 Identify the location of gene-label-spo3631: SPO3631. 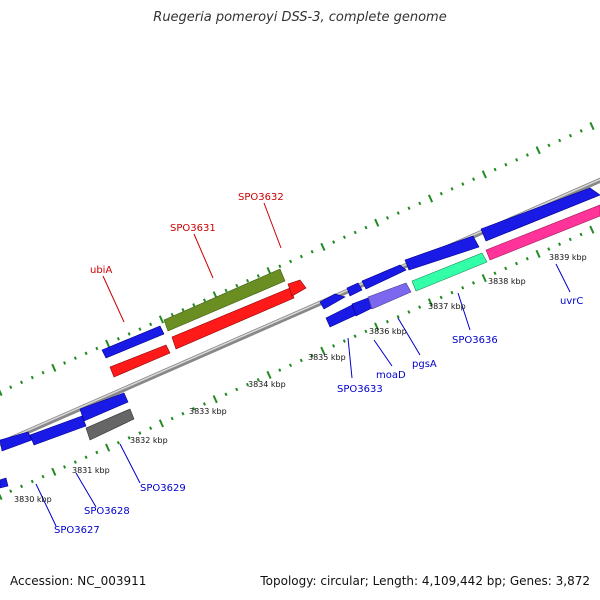
(193, 228).